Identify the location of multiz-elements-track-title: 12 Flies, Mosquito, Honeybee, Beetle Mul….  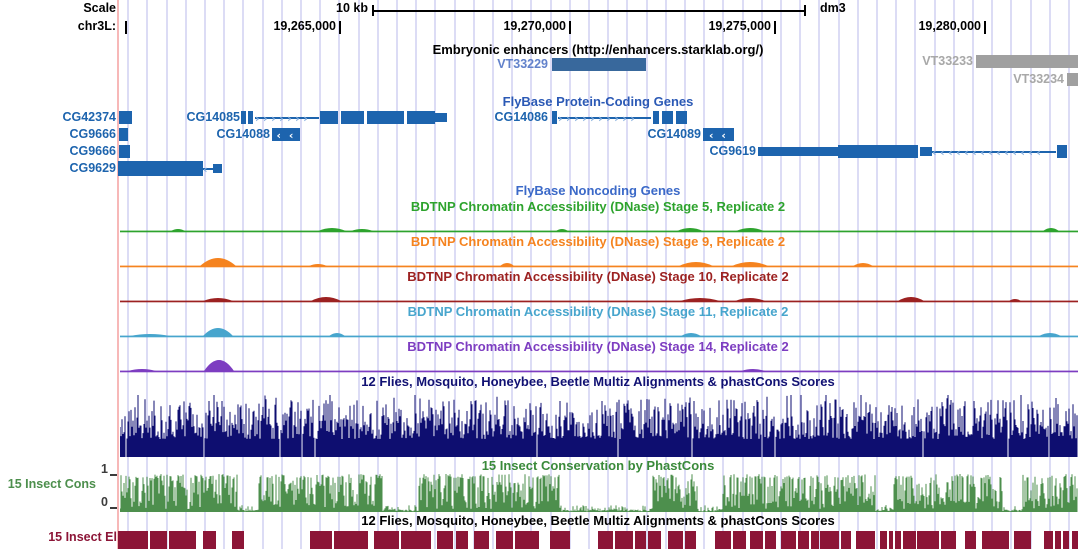
(598, 520).